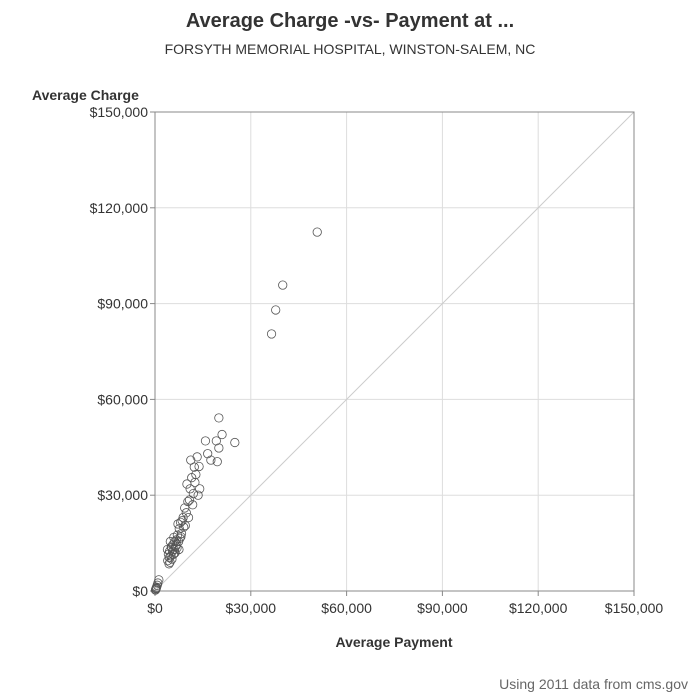  Describe the element at coordinates (346, 608) in the screenshot. I see `x-tick-label: $60,000` at that location.